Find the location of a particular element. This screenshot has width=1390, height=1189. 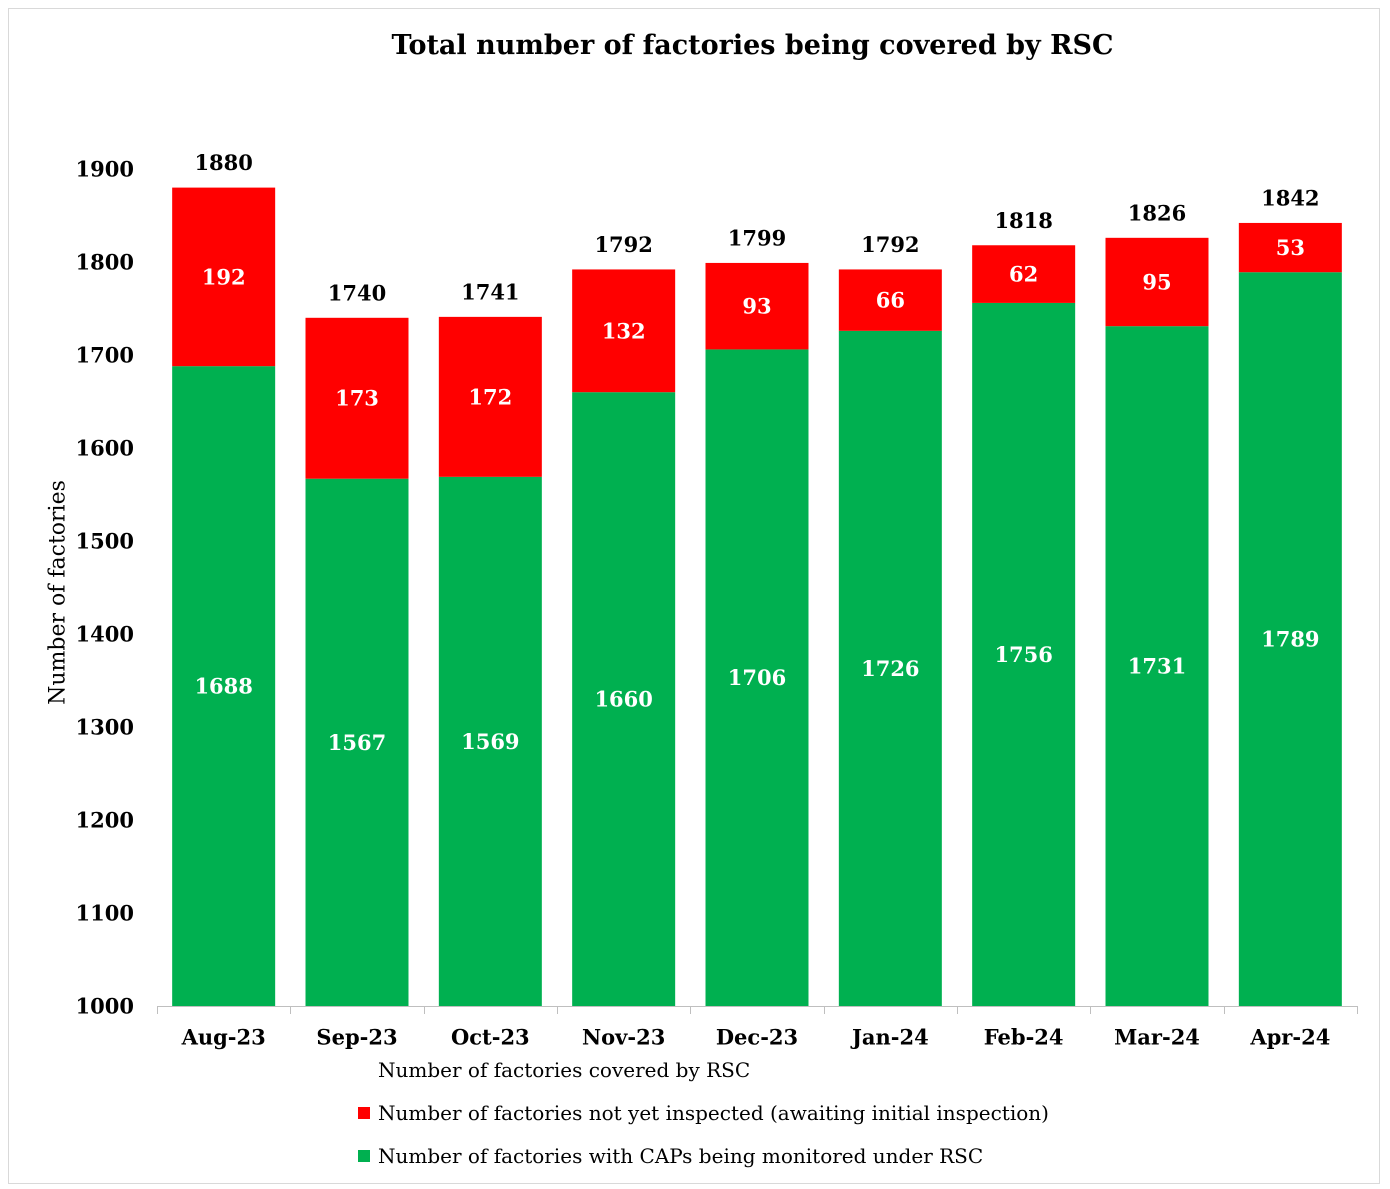

data-label-caps-monitored: 1706 is located at coordinates (757, 677).